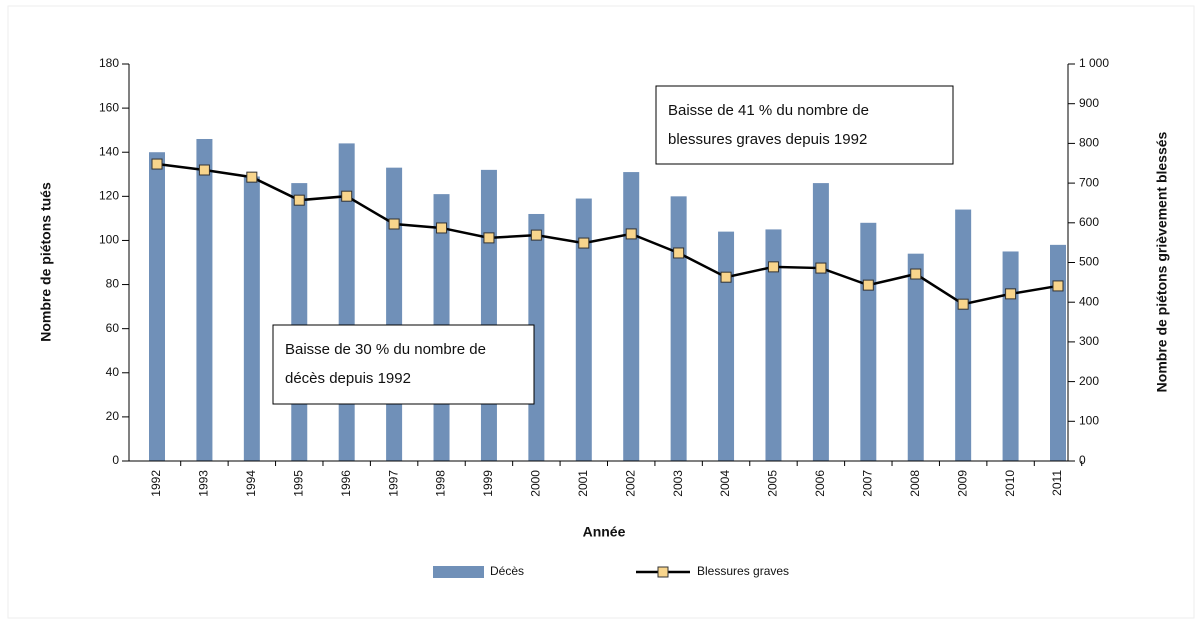 The width and height of the screenshot is (1202, 624). I want to click on annotation-text: Baisse de 30 % du nombre de, so click(385, 349).